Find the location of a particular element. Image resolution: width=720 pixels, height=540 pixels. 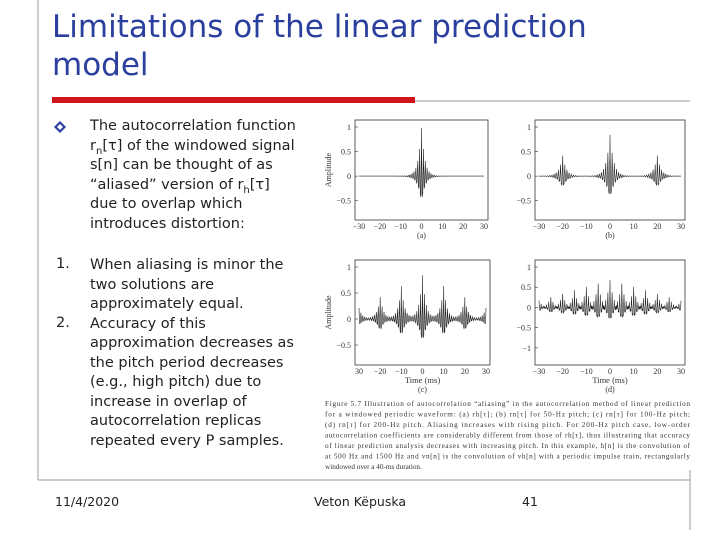

text-run: due to overlap which is located at coordinates (166, 204).